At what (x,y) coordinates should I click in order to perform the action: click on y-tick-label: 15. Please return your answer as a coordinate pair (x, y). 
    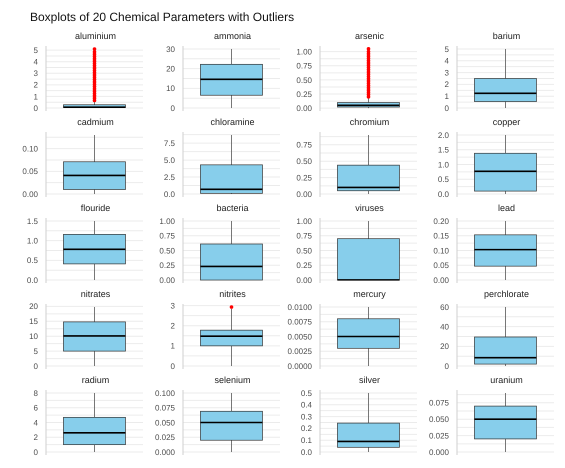
    Looking at the image, I should click on (34, 321).